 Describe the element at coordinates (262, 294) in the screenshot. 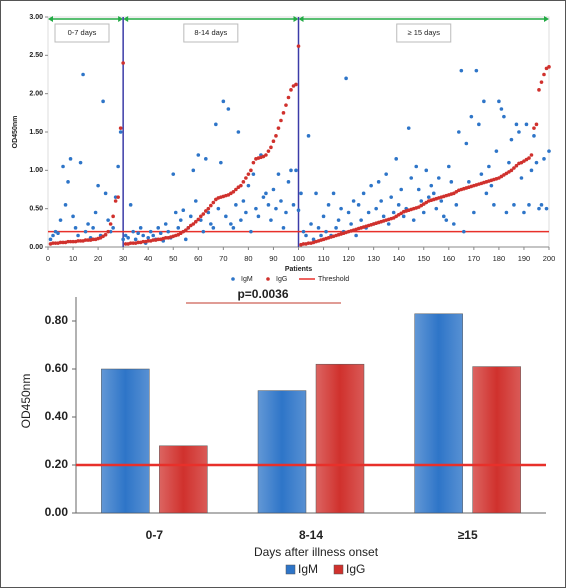

I see `annotation: p=0.0036` at that location.